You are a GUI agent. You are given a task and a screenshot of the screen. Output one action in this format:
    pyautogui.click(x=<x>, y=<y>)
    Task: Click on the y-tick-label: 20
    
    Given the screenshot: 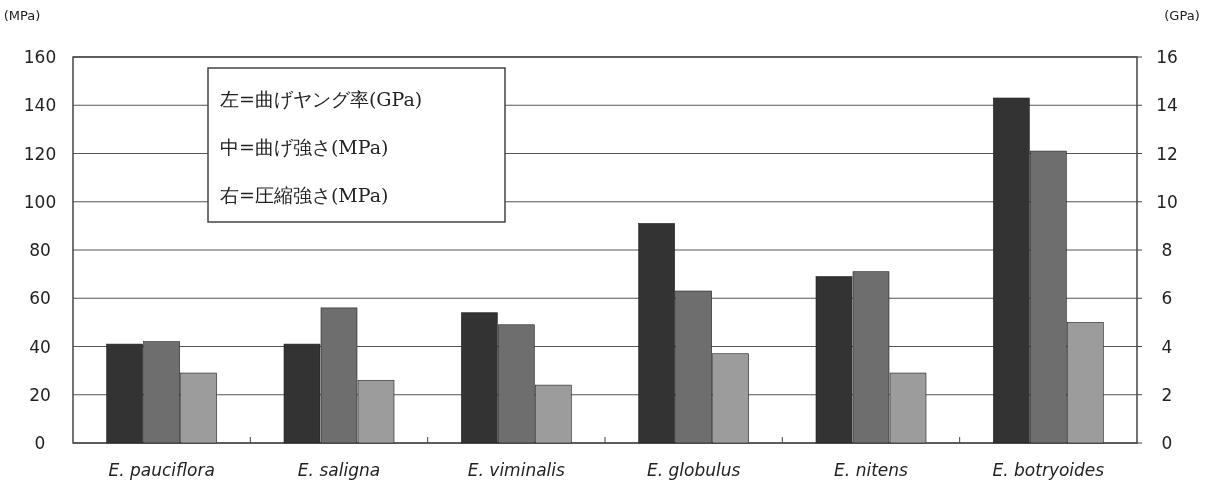 What is the action you would take?
    pyautogui.click(x=40, y=394)
    